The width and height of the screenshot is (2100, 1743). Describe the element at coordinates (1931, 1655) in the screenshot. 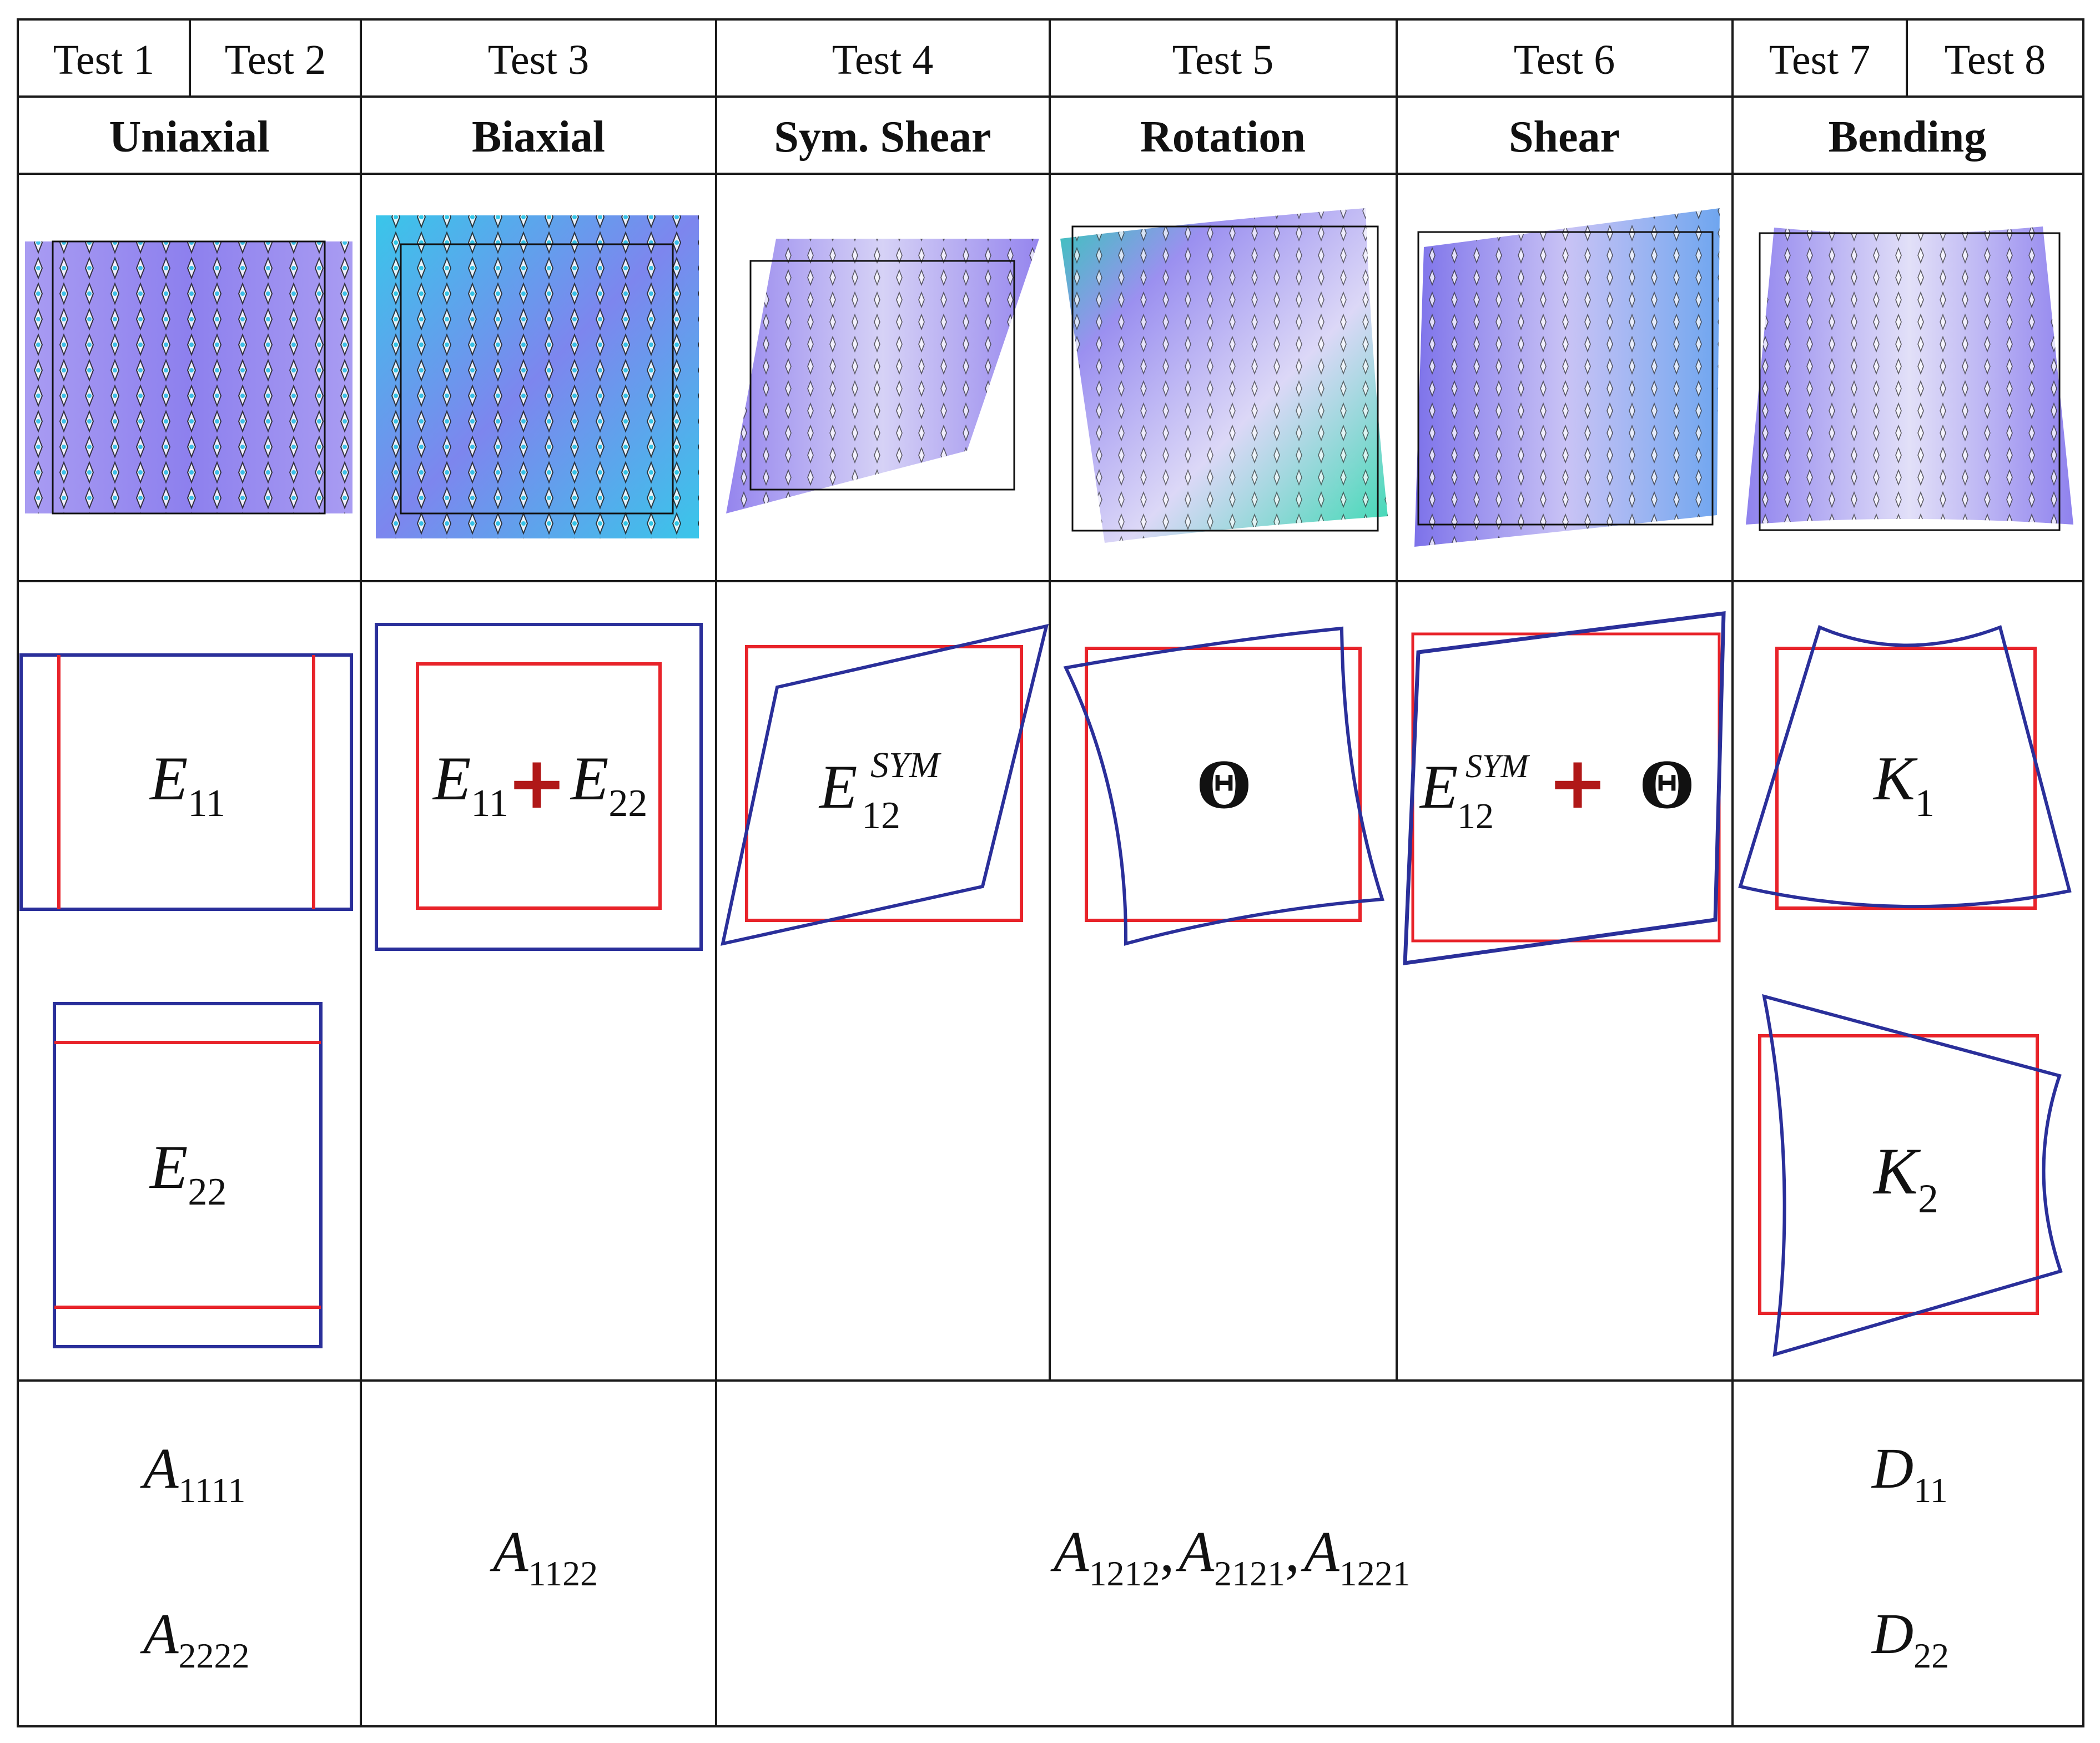

I see `coef-d22-subscript: 22` at that location.